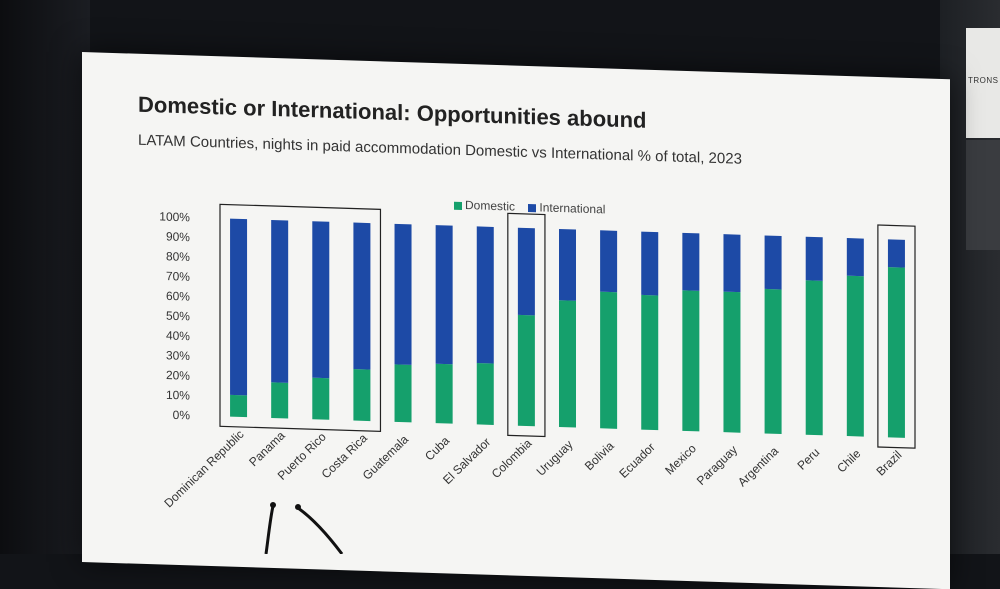  I want to click on bar-domestic-el-salvador, so click(485, 394).